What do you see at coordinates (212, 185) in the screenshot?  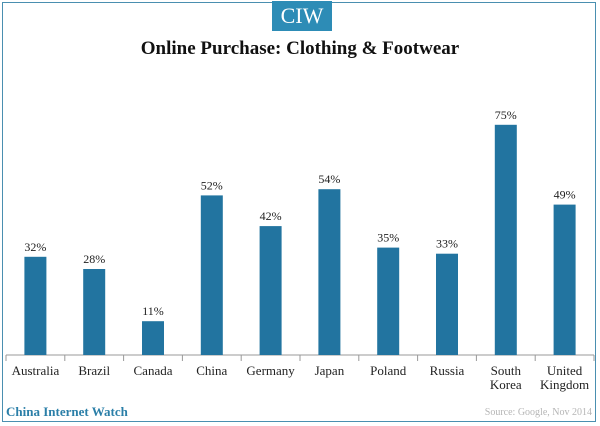 I see `data-label: 52%` at bounding box center [212, 185].